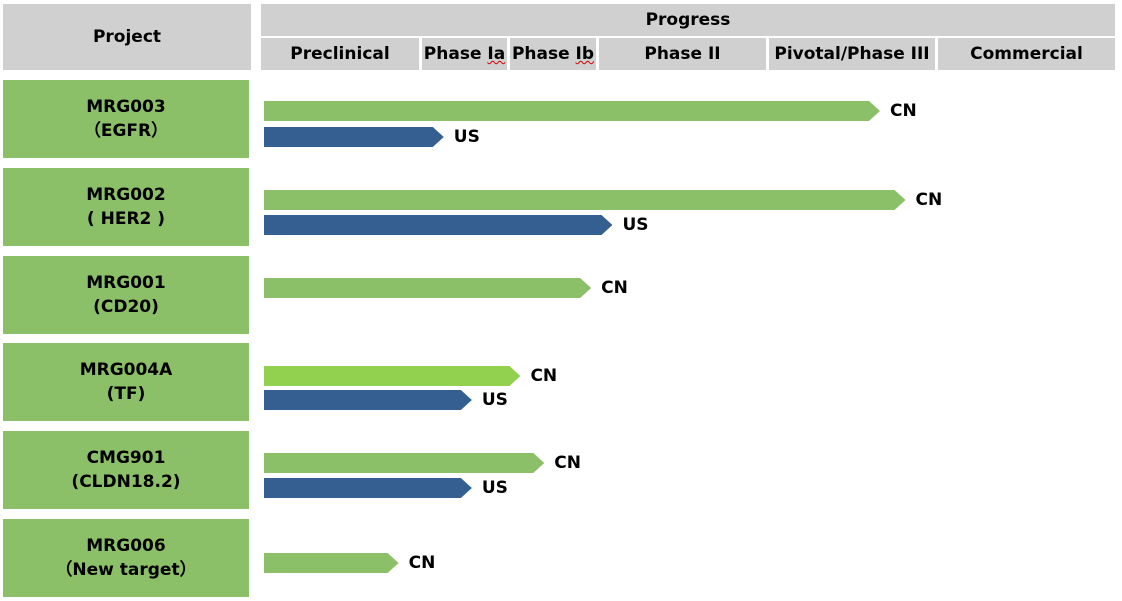  What do you see at coordinates (568, 463) in the screenshot?
I see `bar-label-cmg901-cn: CN` at bounding box center [568, 463].